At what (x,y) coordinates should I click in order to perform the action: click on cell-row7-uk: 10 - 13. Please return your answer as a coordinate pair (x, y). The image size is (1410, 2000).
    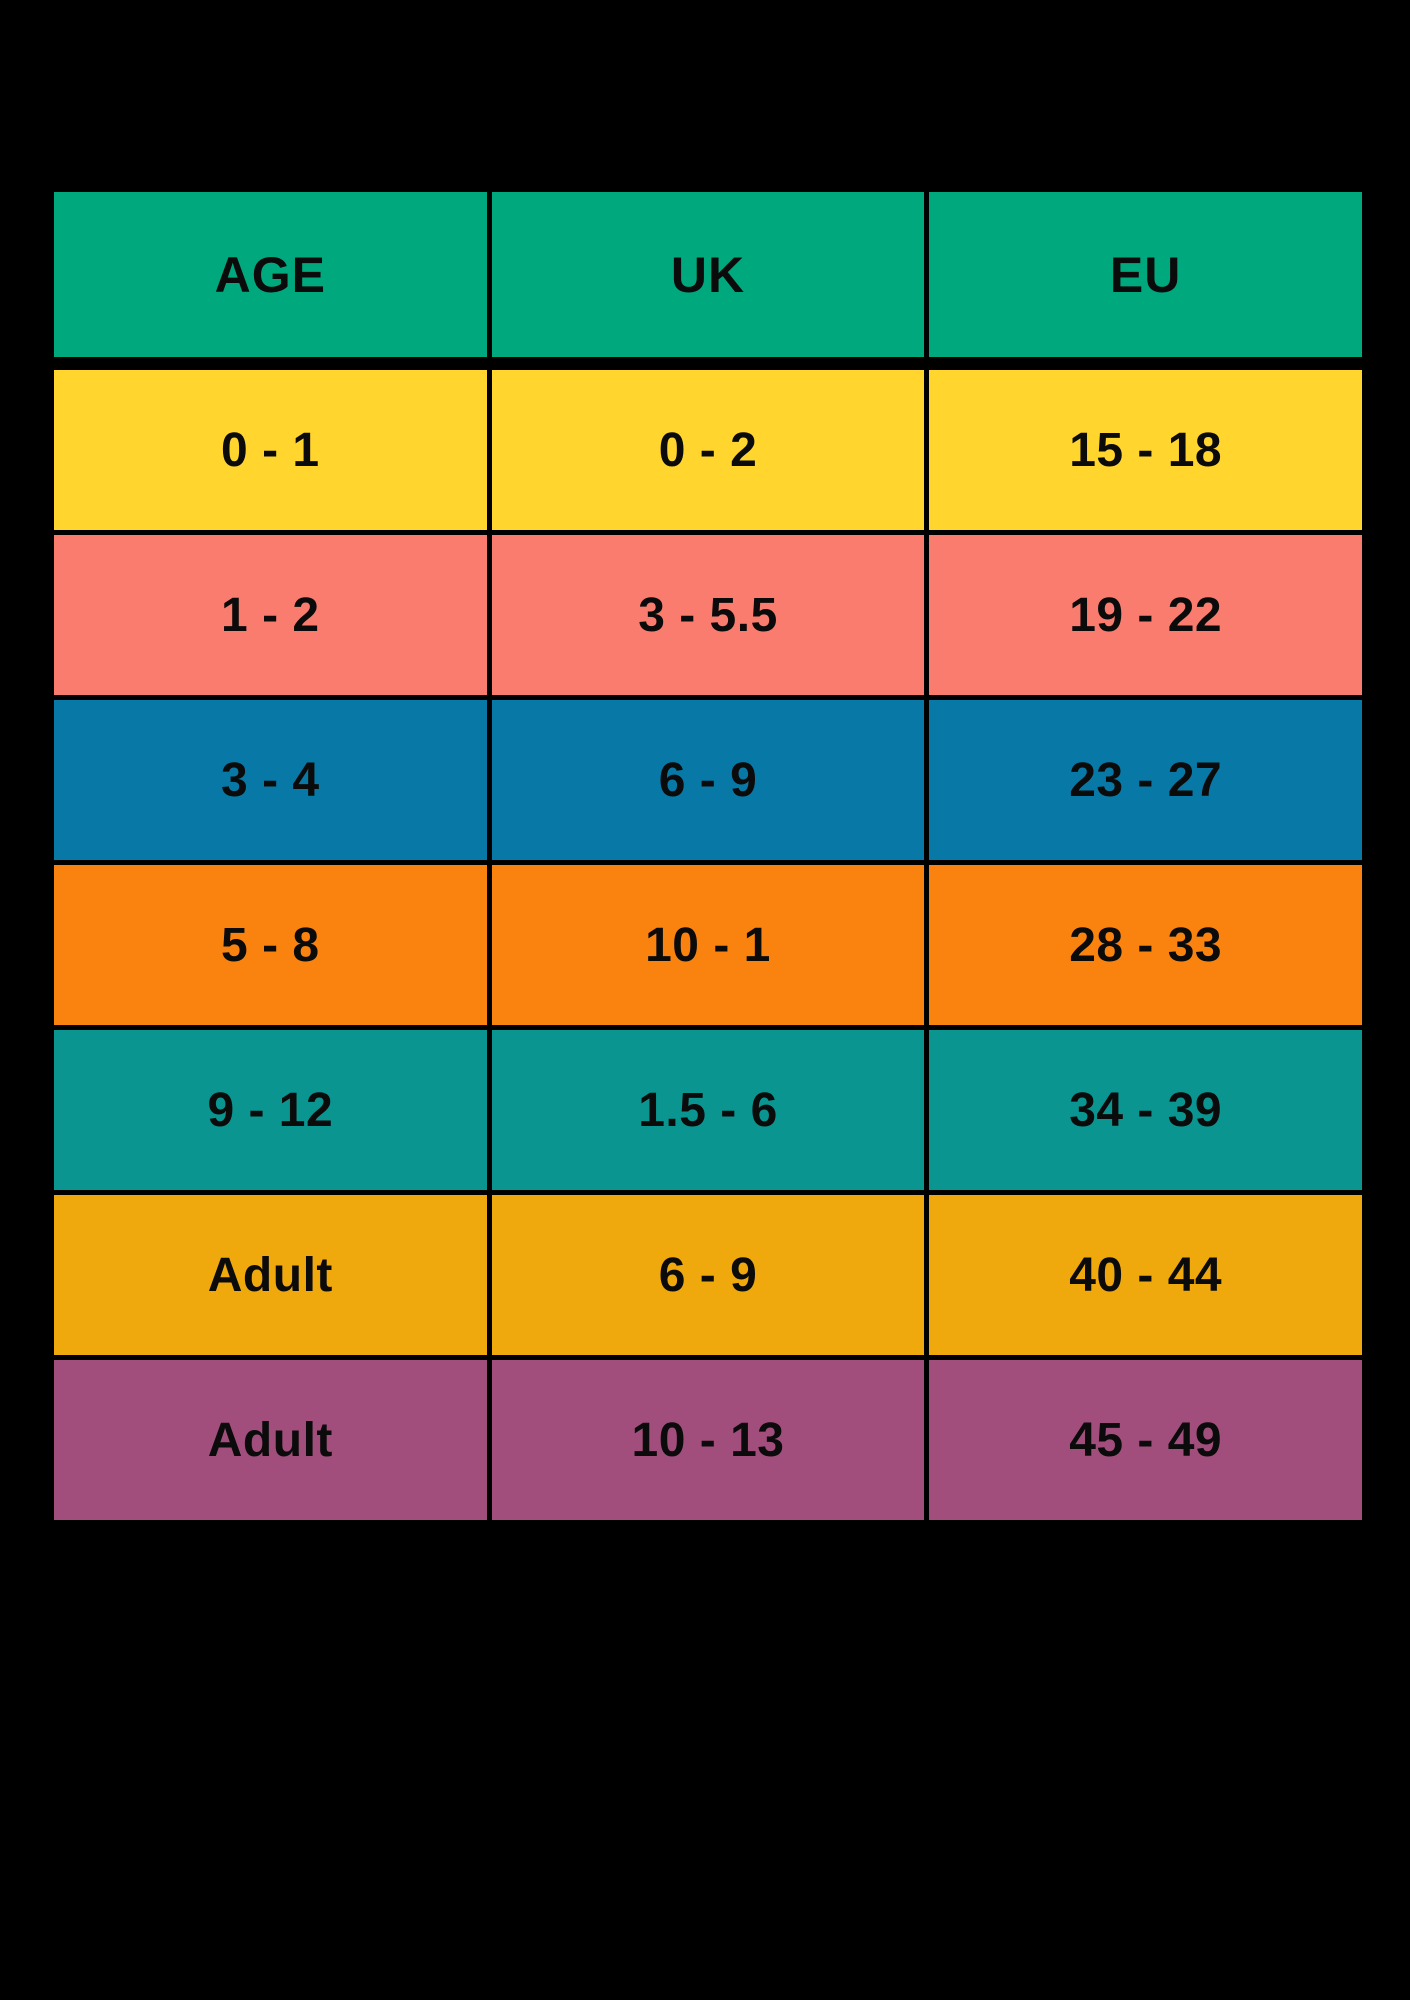
    Looking at the image, I should click on (708, 1440).